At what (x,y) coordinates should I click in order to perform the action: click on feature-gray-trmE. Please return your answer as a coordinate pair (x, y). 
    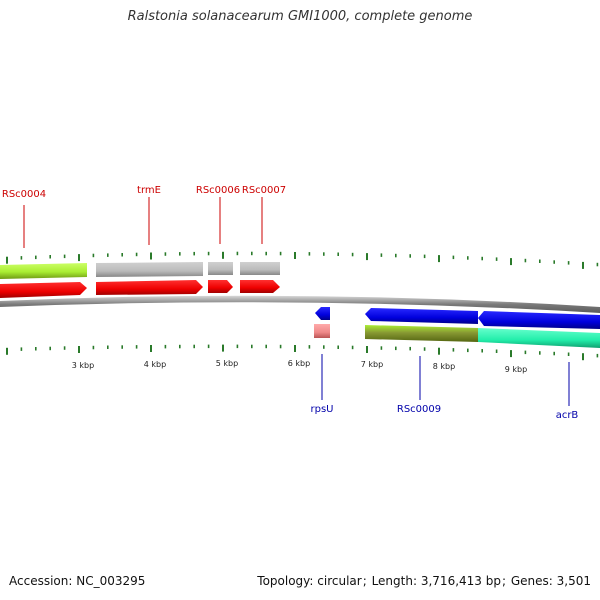
    Looking at the image, I should click on (149, 269).